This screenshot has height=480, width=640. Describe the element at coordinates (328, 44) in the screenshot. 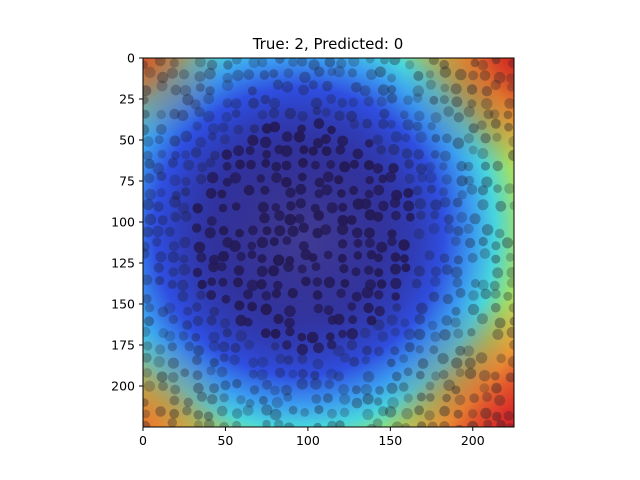

I see `figure-title: True: 2, Predicted: 0` at that location.